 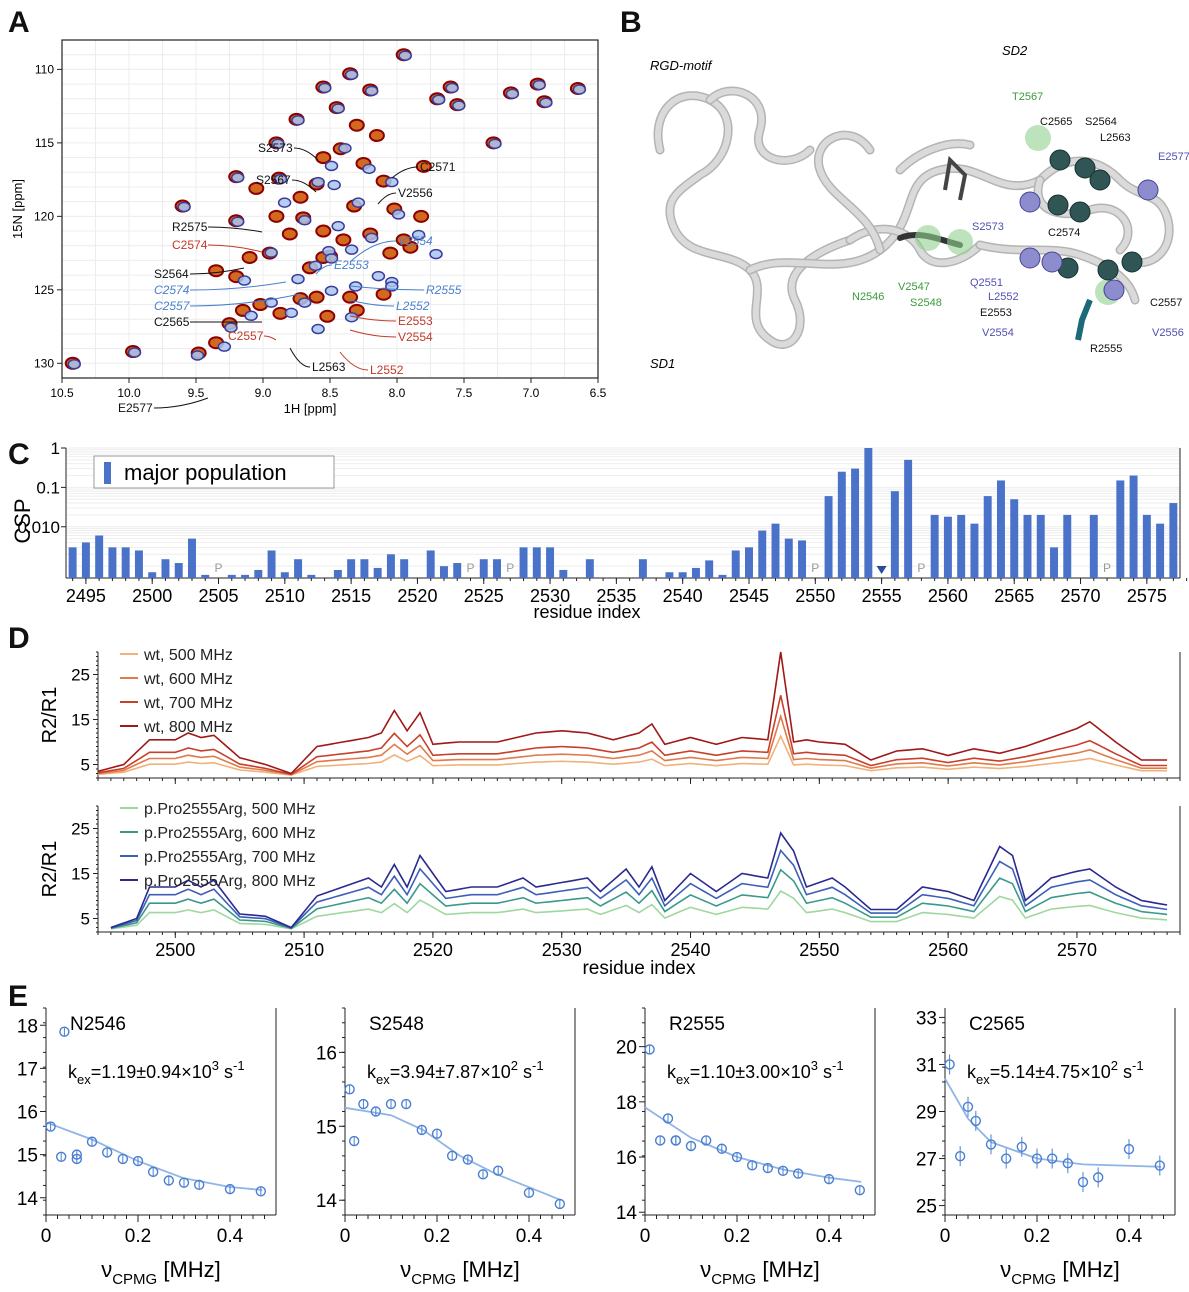 I want to click on kex-annotation: kex=1.19±0.94×103 s-1, so click(x=156, y=1072).